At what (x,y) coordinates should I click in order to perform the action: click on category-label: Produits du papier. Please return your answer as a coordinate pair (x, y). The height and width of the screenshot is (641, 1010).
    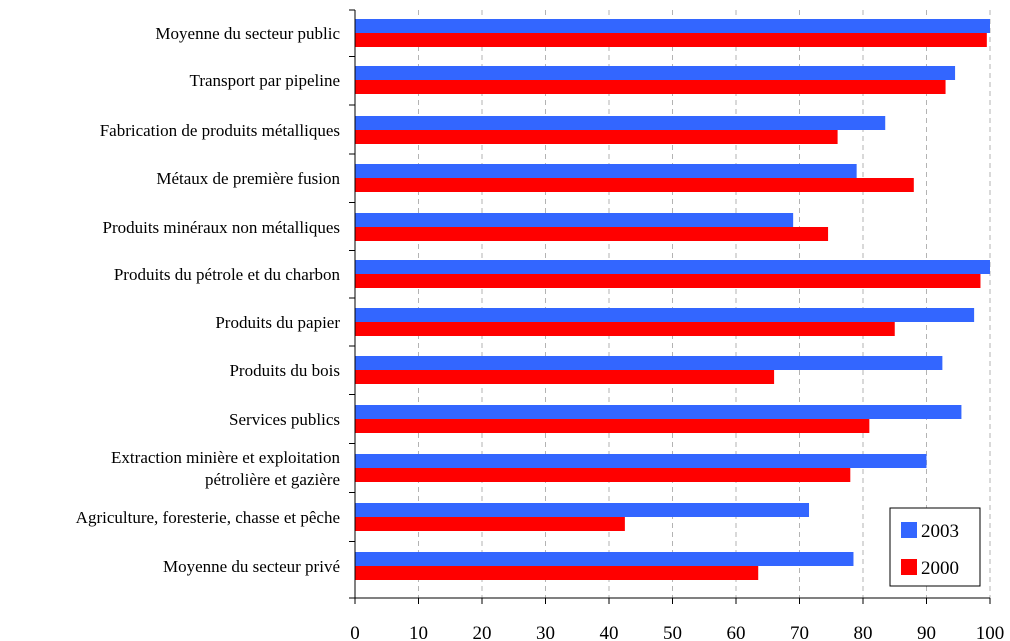
    Looking at the image, I should click on (277, 322).